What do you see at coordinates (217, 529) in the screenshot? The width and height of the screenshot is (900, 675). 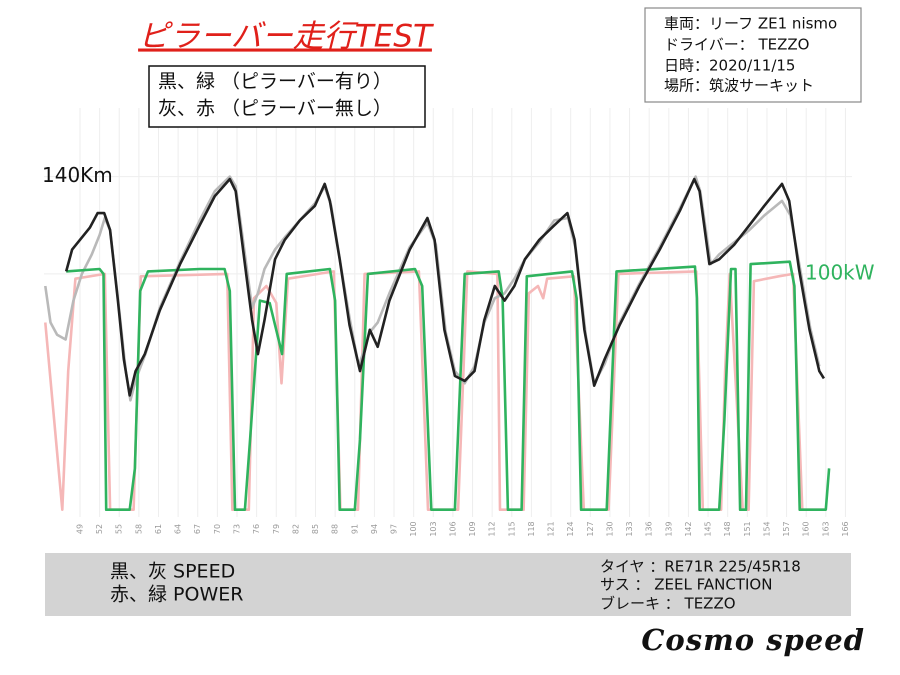 I see `x-tick-label: 70` at bounding box center [217, 529].